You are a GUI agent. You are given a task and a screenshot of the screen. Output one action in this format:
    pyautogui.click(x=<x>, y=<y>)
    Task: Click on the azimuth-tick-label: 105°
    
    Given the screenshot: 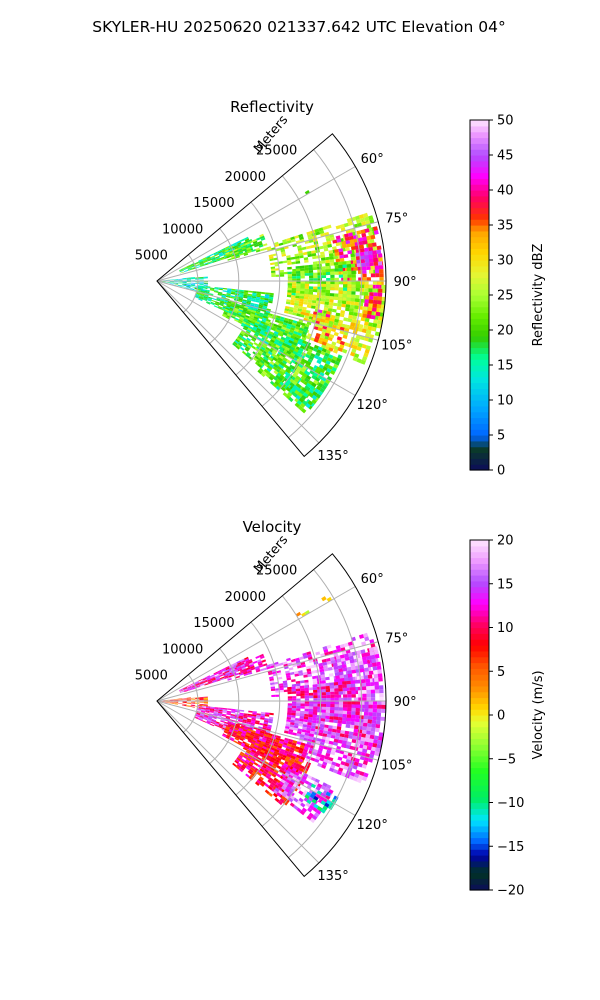 What is the action you would take?
    pyautogui.click(x=396, y=766)
    